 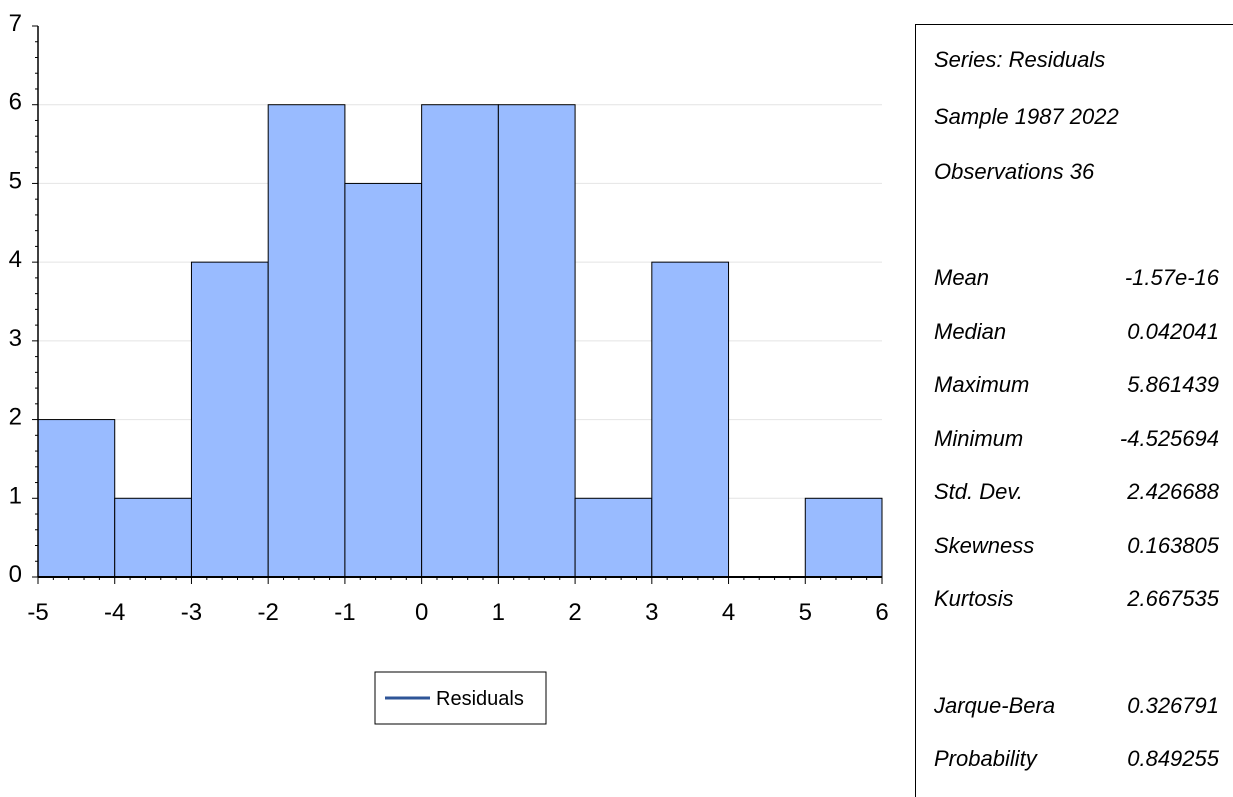 What do you see at coordinates (498, 612) in the screenshot?
I see `x-tick-label: 1` at bounding box center [498, 612].